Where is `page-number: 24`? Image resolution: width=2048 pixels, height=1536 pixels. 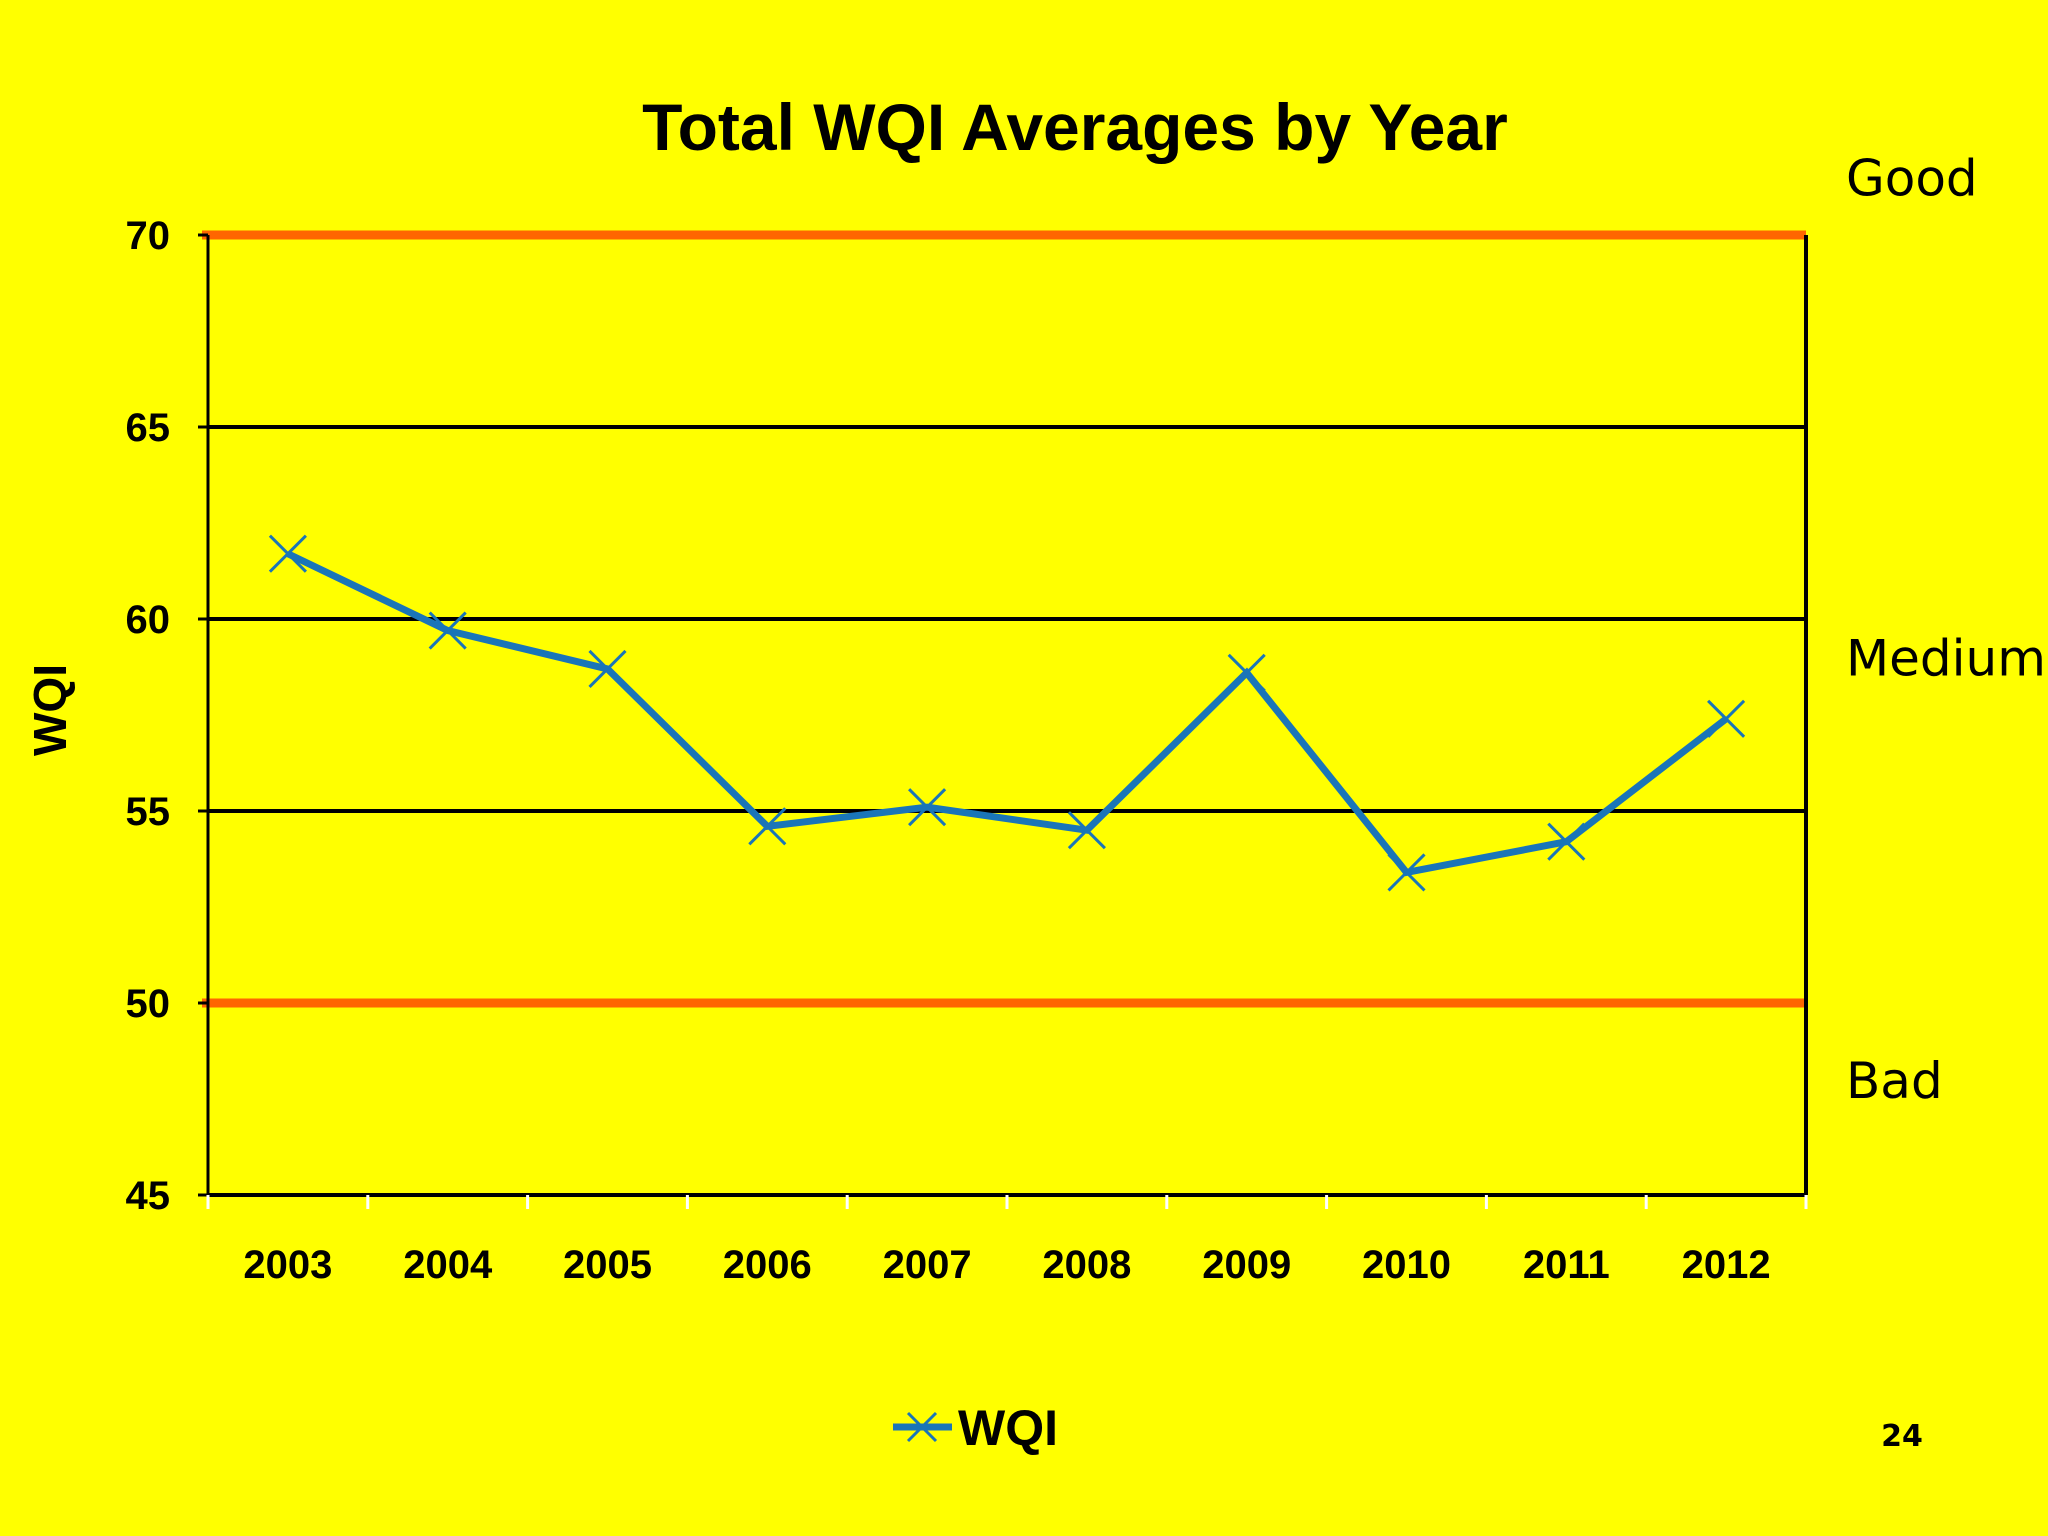 page-number: 24 is located at coordinates (1902, 1436).